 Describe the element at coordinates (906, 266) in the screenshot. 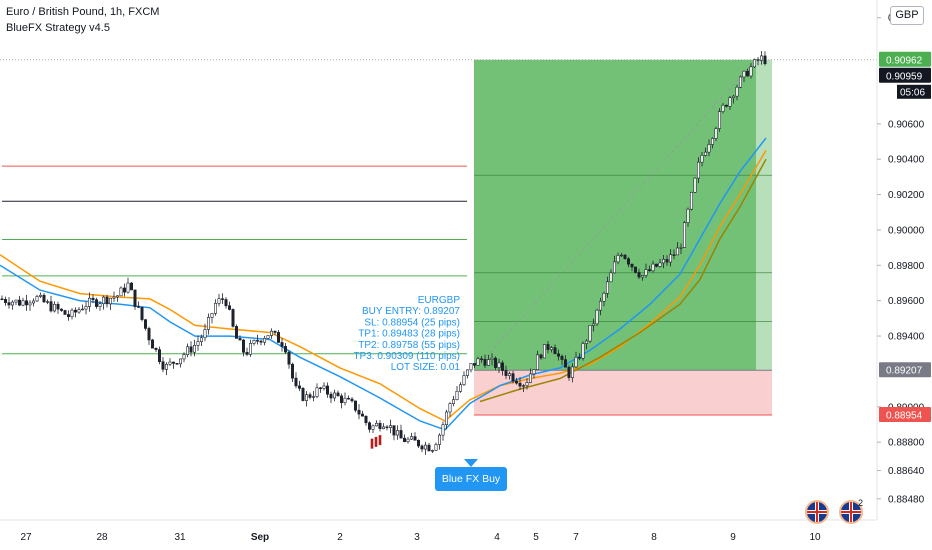

I see `y-tick-label: 0.89800` at that location.